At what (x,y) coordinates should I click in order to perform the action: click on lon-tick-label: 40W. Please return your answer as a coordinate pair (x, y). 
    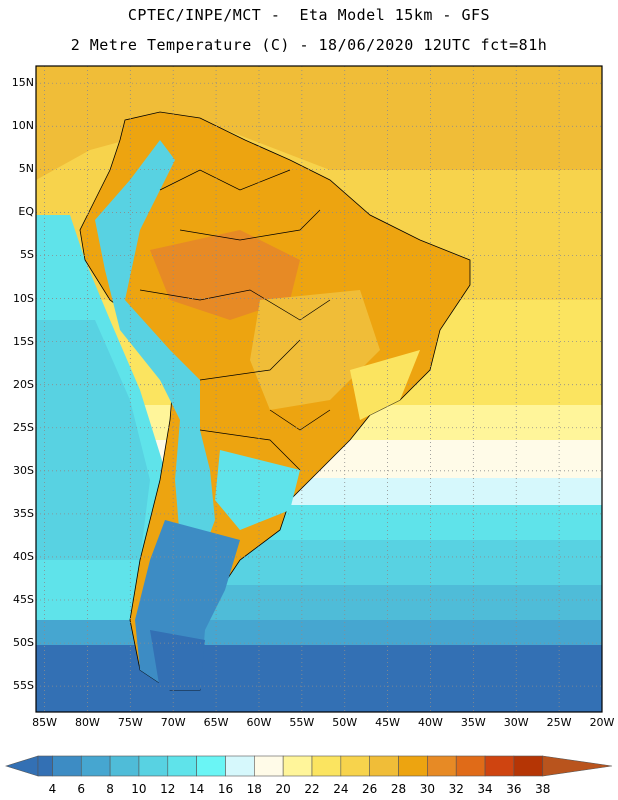
    Looking at the image, I should click on (430, 722).